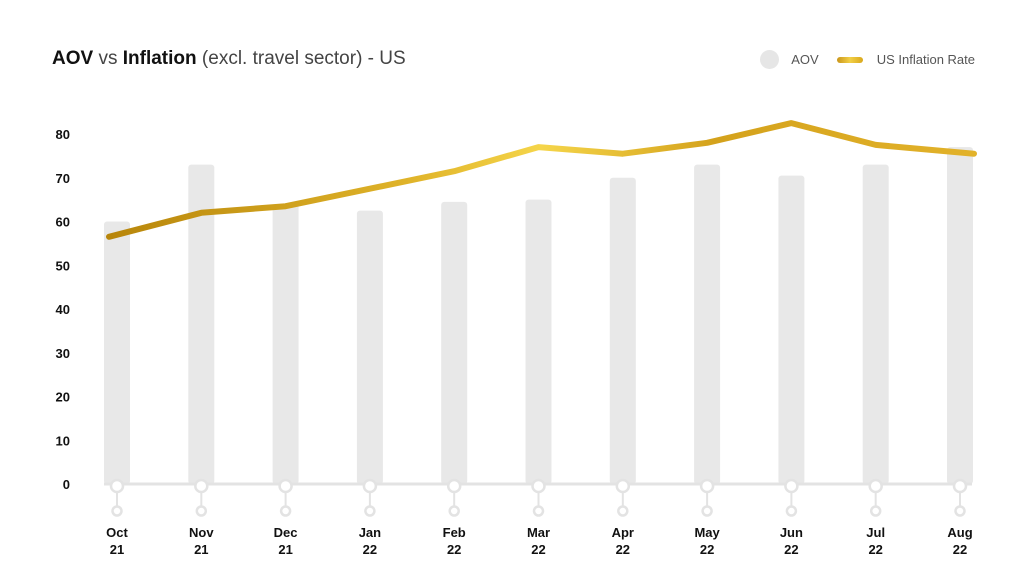 This screenshot has width=1025, height=587. Describe the element at coordinates (63, 134) in the screenshot. I see `y-tick-label: 80` at that location.